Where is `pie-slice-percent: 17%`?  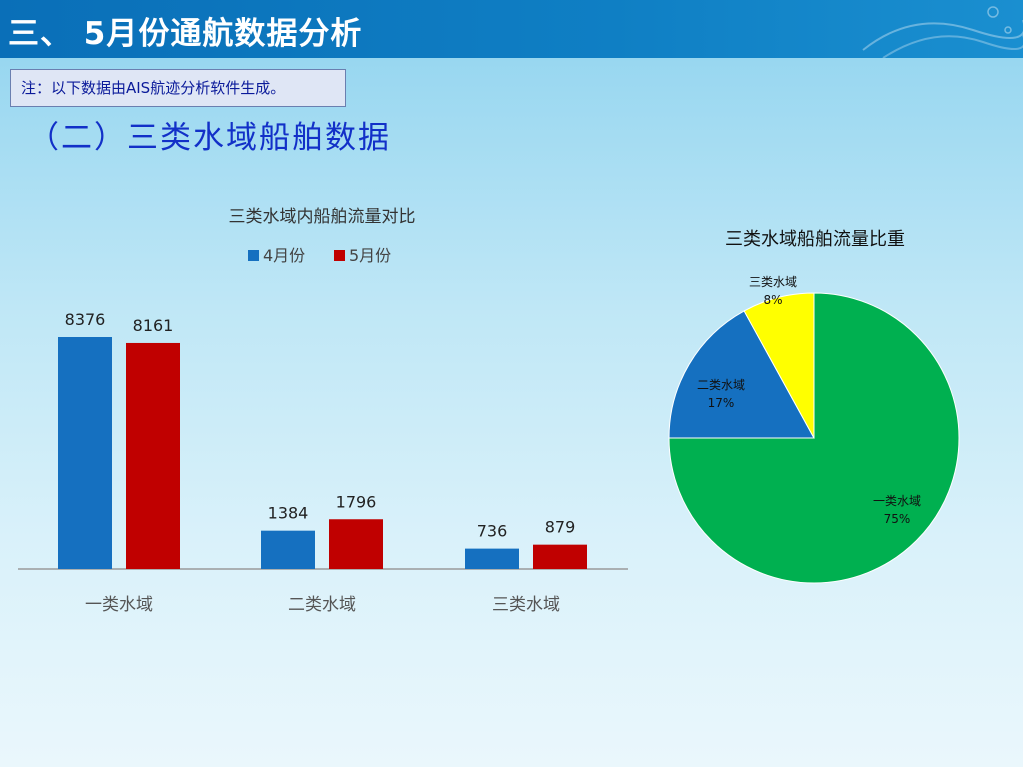
pie-slice-percent: 17% is located at coordinates (721, 403).